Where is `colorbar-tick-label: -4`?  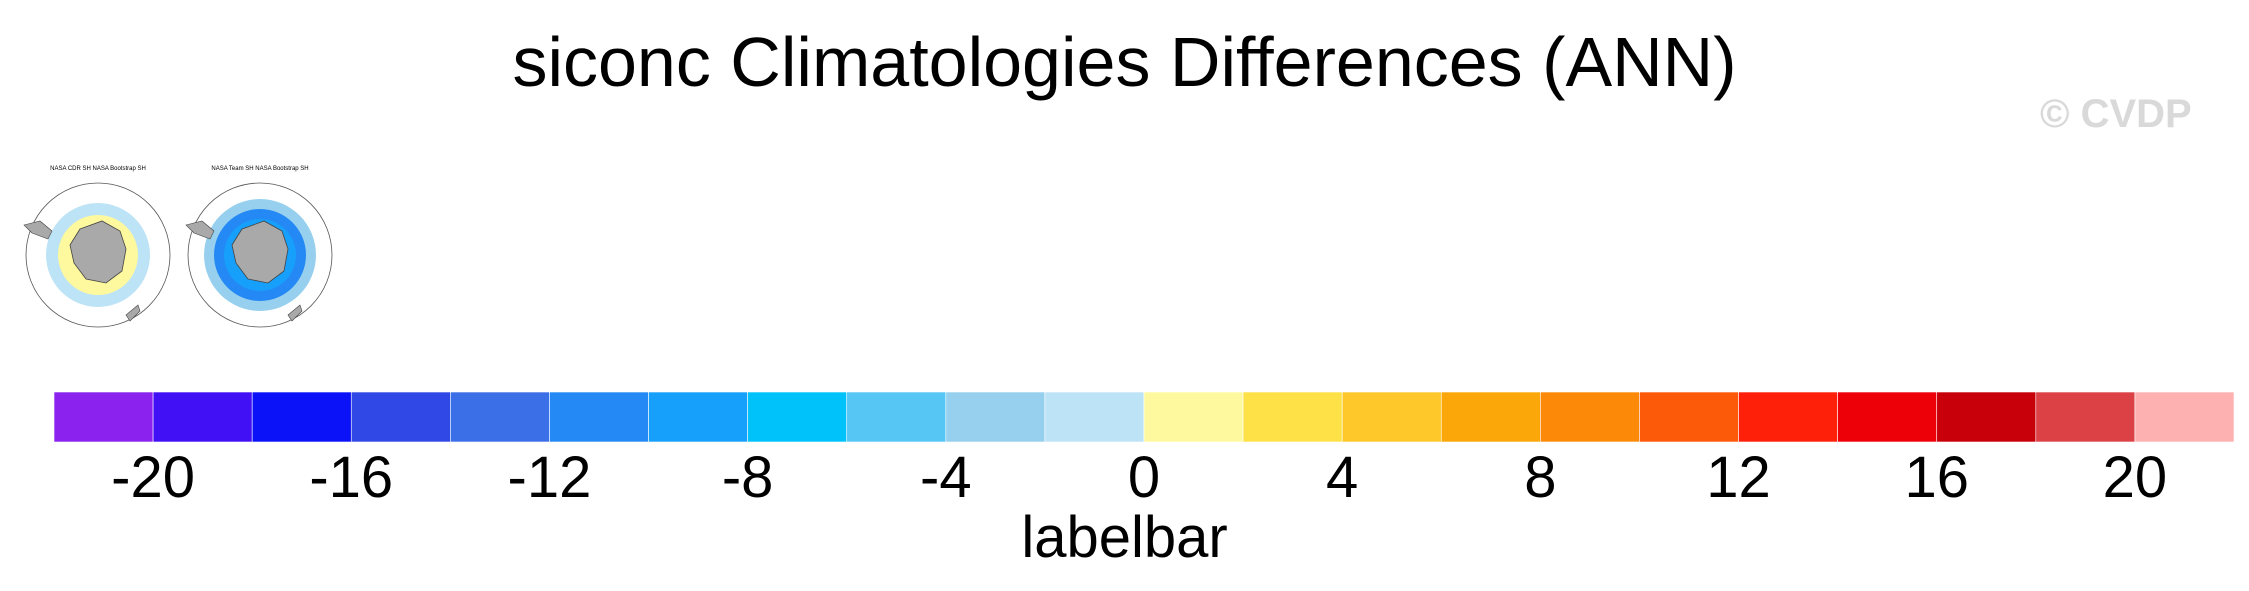
colorbar-tick-label: -4 is located at coordinates (946, 475).